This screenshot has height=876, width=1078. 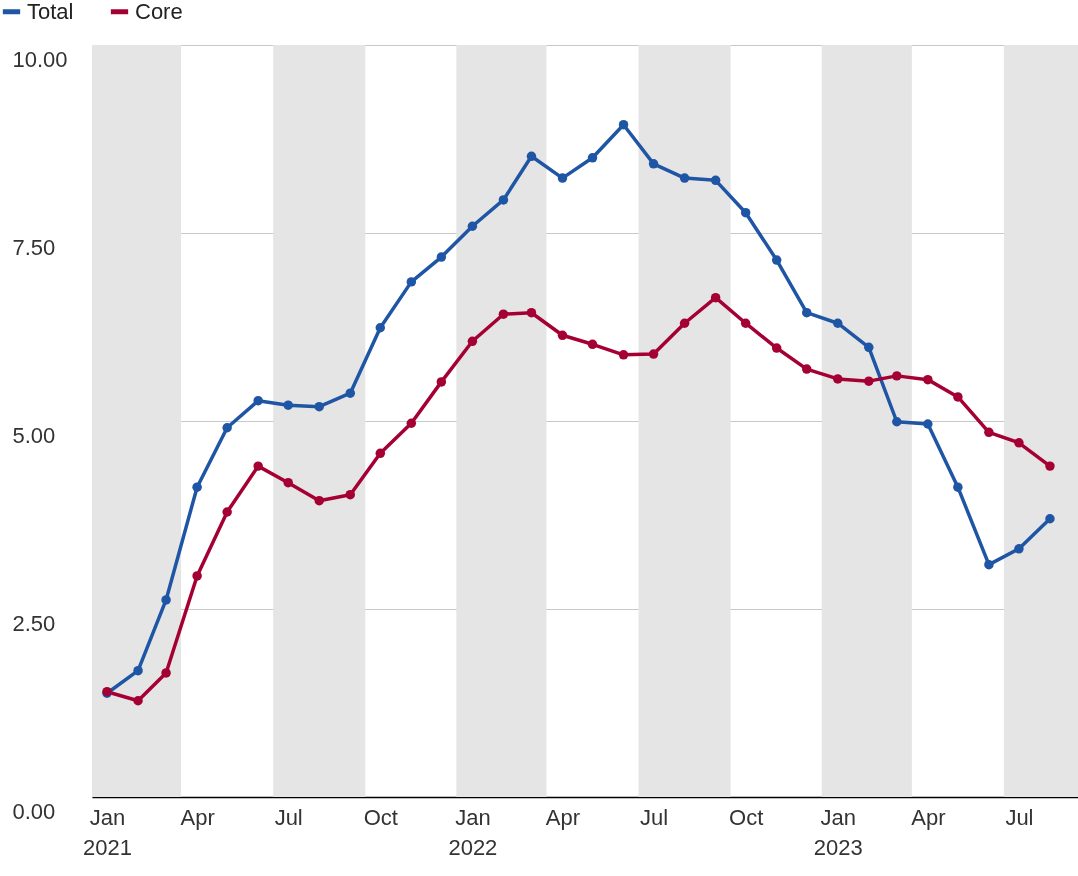 I want to click on x-tick-label: Jan 2021, so click(x=107, y=832).